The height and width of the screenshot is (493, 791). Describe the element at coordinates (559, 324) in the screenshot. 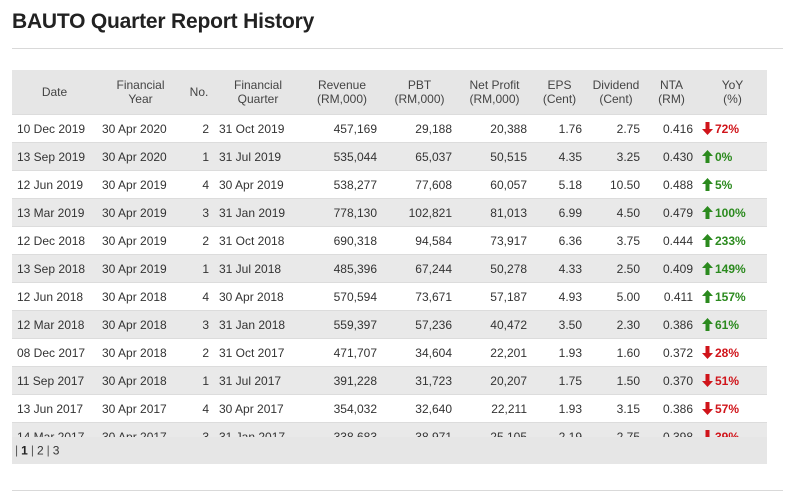

I see `cell-eps: 3.50` at that location.